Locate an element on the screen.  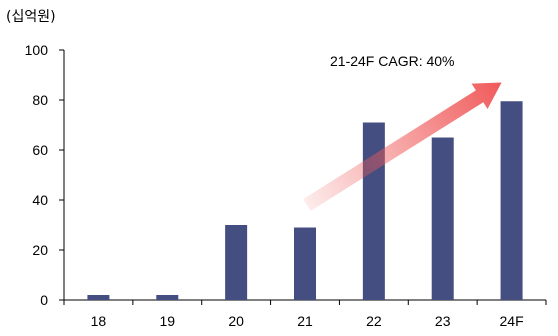
y-unit-label: (십억원) is located at coordinates (31, 17).